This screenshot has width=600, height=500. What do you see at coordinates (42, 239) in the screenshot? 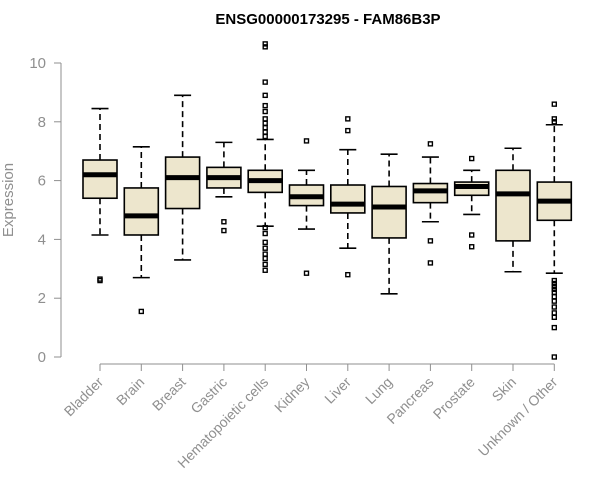
I see `y-tick-label: 4` at bounding box center [42, 239].